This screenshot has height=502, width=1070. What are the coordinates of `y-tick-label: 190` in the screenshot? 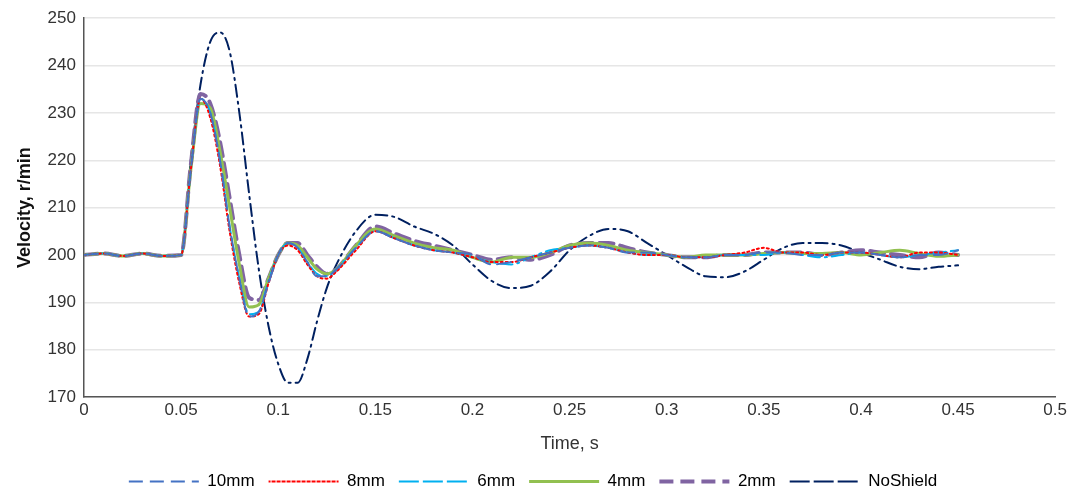 It's located at (61, 301).